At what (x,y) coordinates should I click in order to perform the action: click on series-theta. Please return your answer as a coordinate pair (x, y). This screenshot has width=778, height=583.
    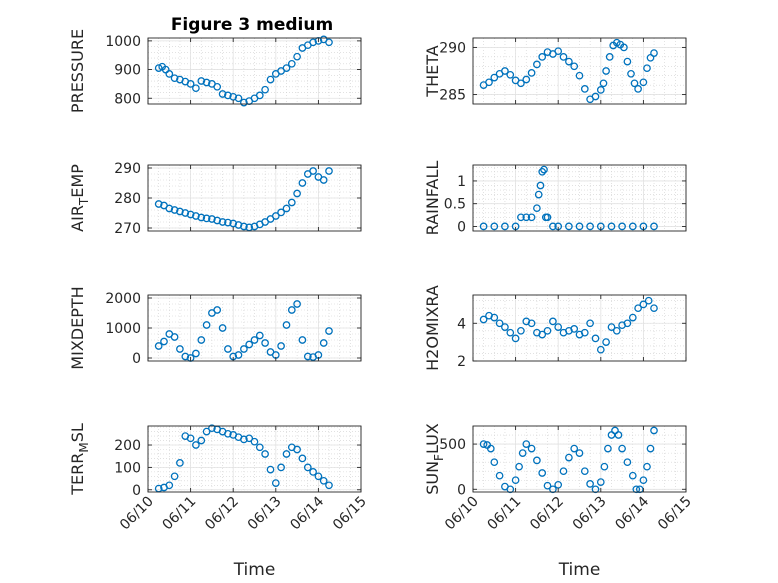
    Looking at the image, I should click on (568, 71).